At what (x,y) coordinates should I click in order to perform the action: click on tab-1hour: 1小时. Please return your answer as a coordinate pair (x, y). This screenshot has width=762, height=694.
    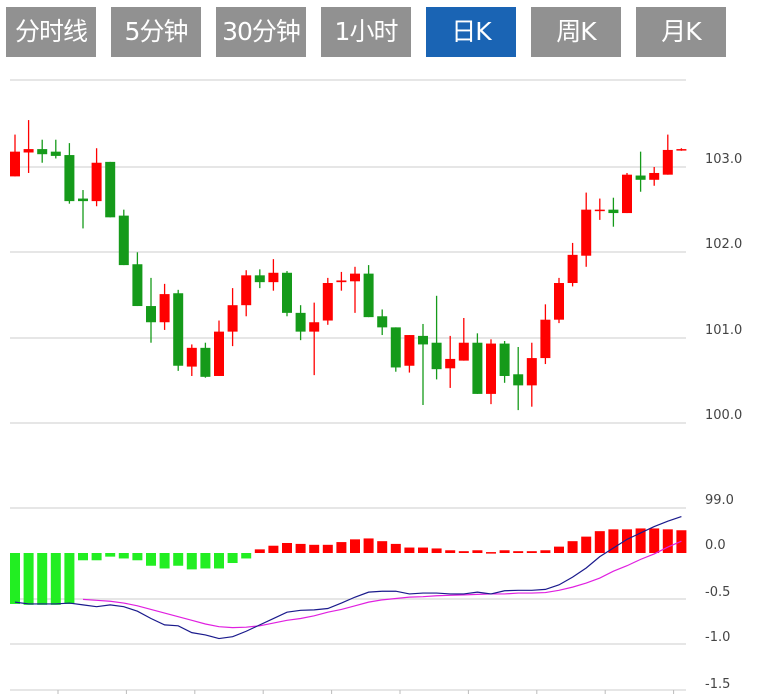
    Looking at the image, I should click on (366, 32).